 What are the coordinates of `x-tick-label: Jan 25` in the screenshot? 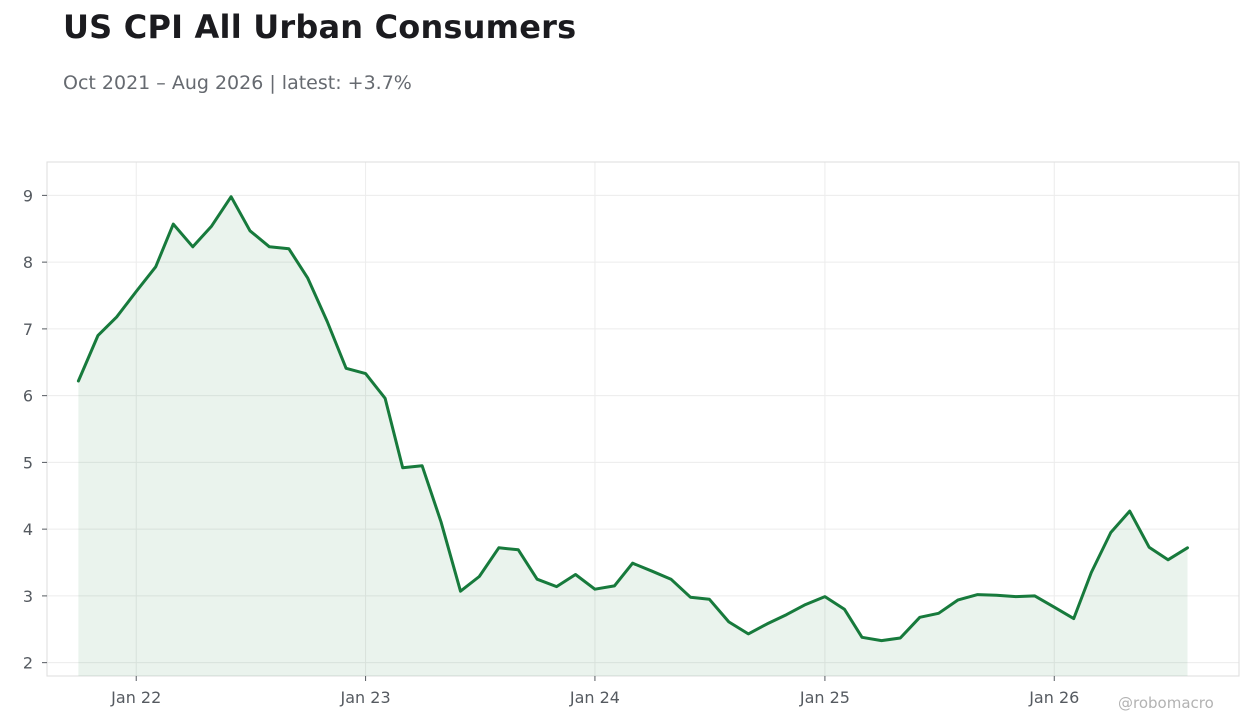 It's located at (824, 697).